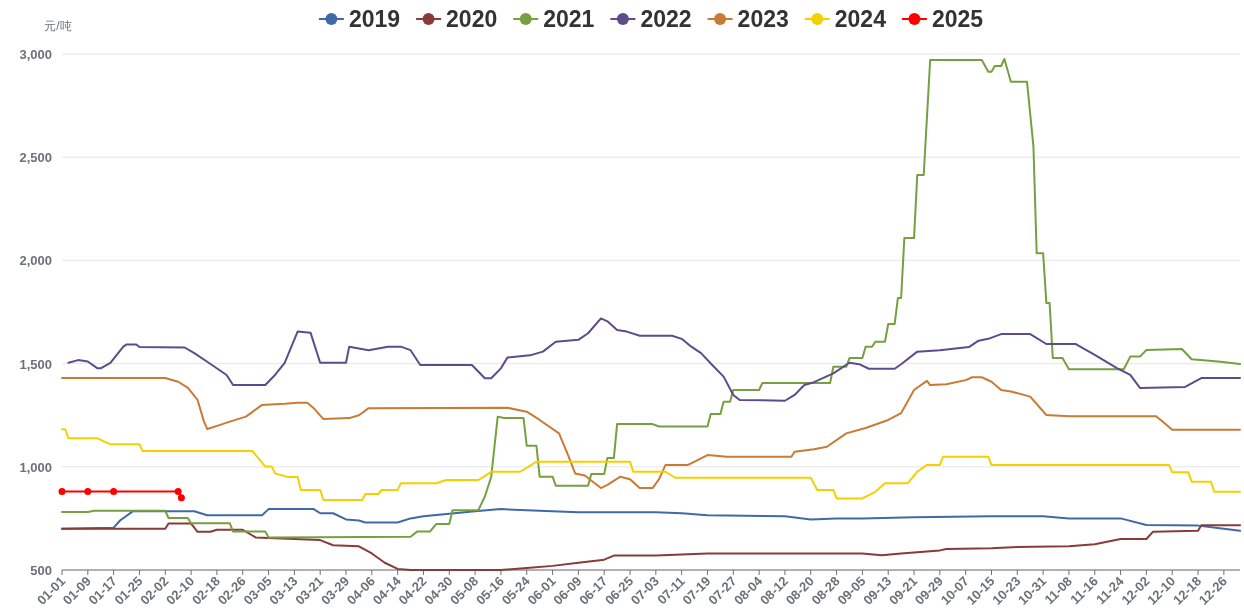 This screenshot has height=616, width=1244. Describe the element at coordinates (58, 26) in the screenshot. I see `y-axis-title: 元/吨` at that location.